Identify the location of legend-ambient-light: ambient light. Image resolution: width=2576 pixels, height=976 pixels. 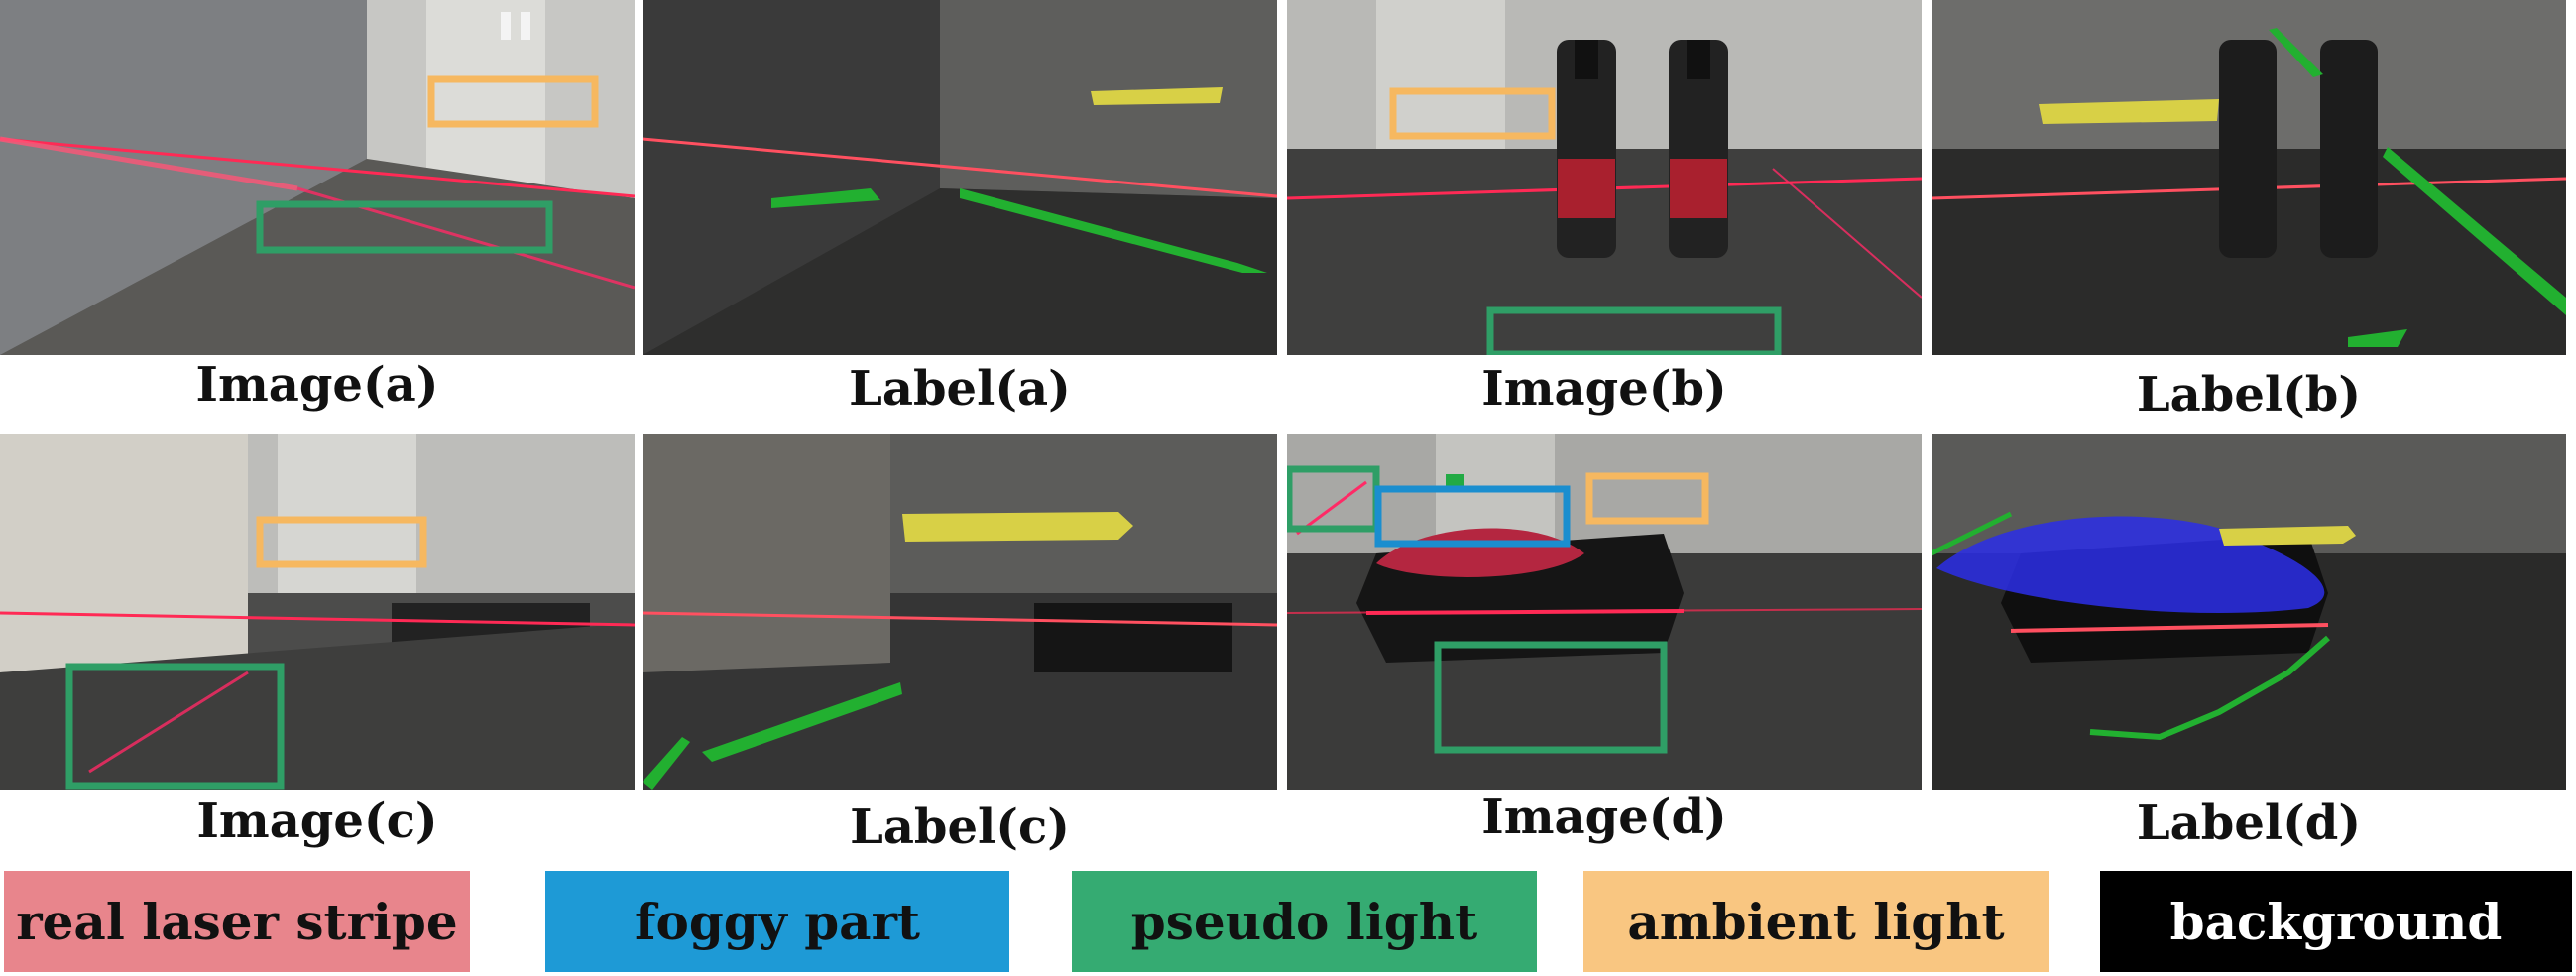
(1816, 921).